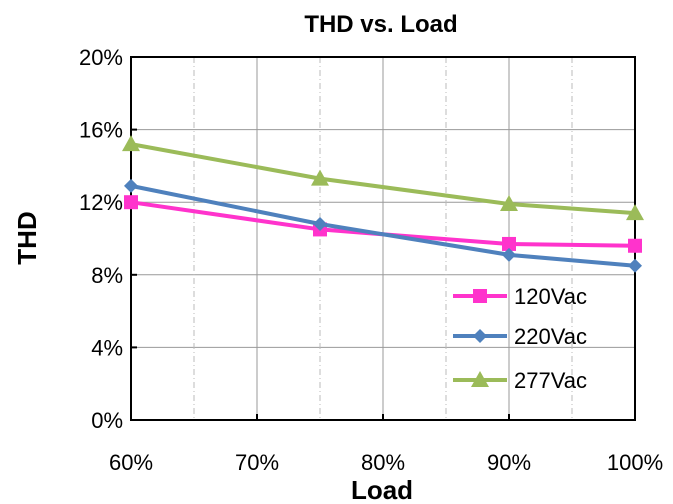  What do you see at coordinates (635, 462) in the screenshot?
I see `x-tick-label: 100%` at bounding box center [635, 462].